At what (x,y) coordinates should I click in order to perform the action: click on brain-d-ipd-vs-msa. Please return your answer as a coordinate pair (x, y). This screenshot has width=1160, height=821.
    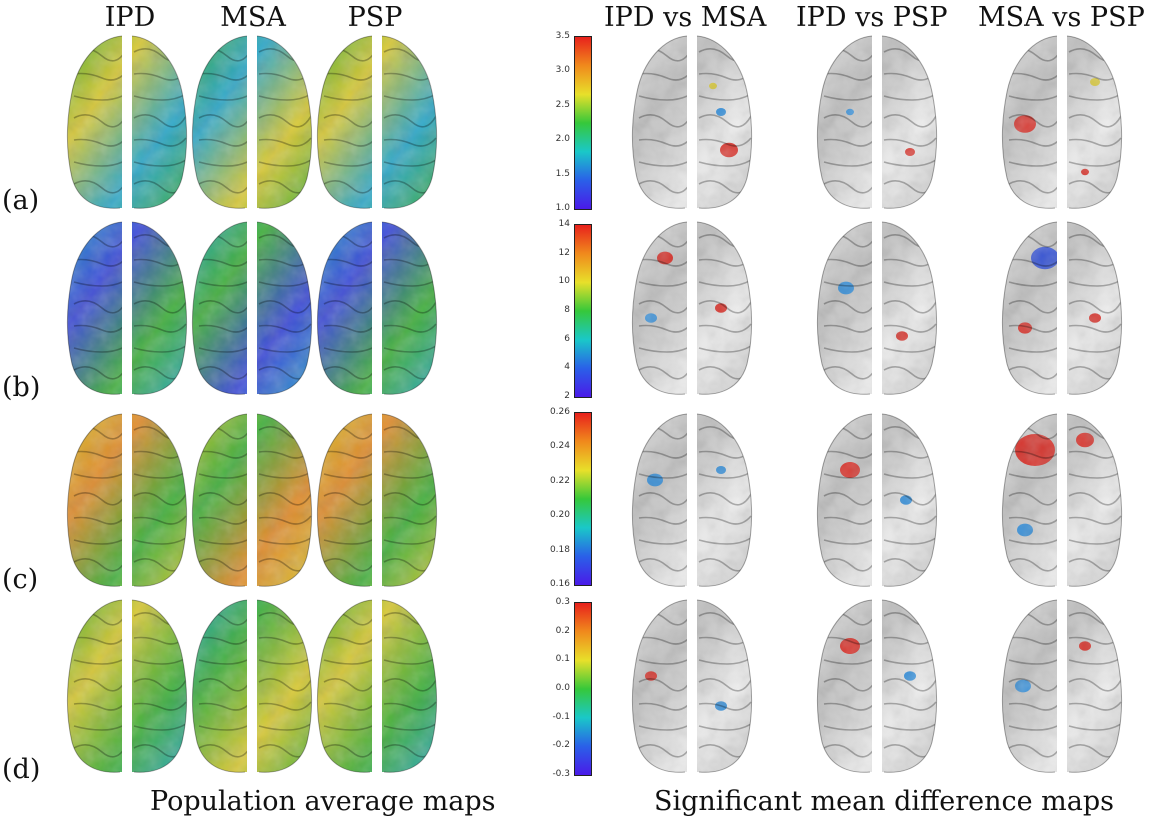
    Looking at the image, I should click on (692, 686).